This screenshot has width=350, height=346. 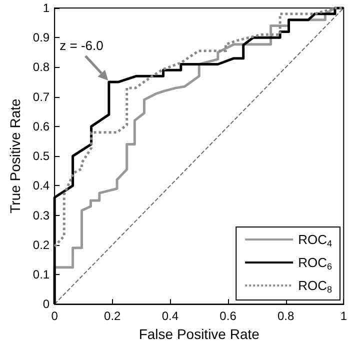 I want to click on y-tick-label: 0.9, so click(x=41, y=37).